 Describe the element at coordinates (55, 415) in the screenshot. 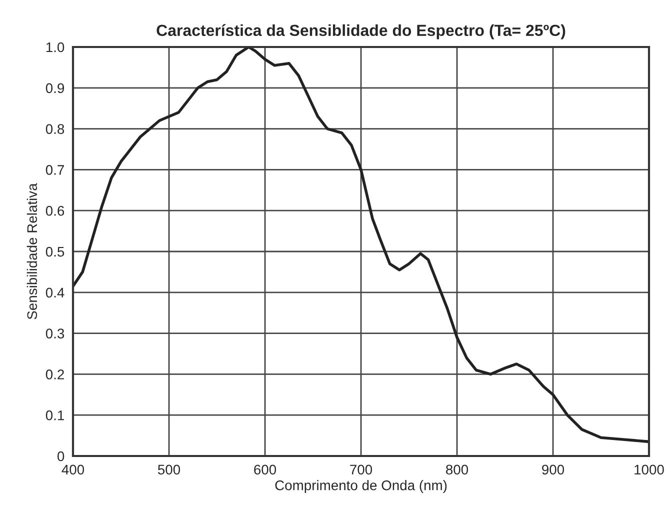

I see `y-tick-label: 0.1` at that location.